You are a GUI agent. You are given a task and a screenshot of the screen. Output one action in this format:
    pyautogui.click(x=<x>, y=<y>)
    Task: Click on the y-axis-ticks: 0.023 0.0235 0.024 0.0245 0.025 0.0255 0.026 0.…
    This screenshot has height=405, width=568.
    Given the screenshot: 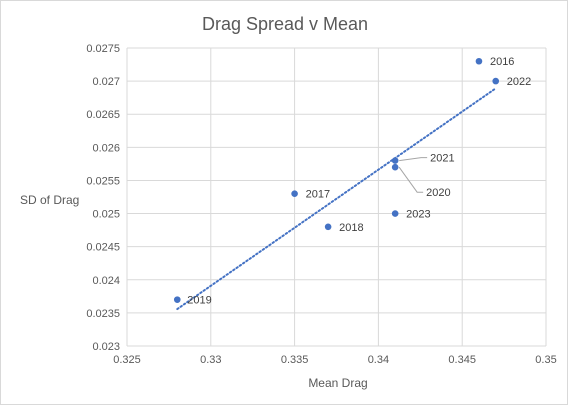 What is the action you would take?
    pyautogui.click(x=103, y=198)
    